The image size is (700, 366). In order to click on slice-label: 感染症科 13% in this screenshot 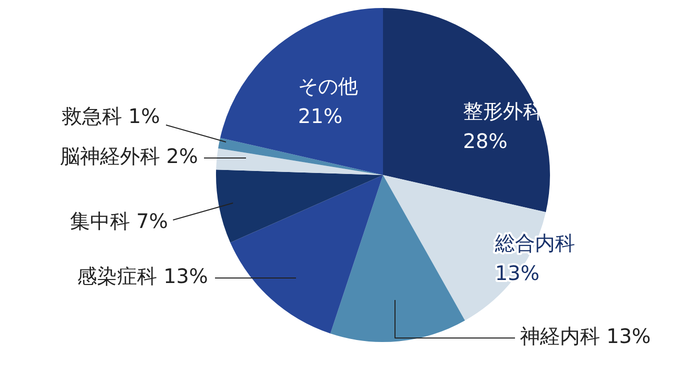, I will do `click(142, 276)`.